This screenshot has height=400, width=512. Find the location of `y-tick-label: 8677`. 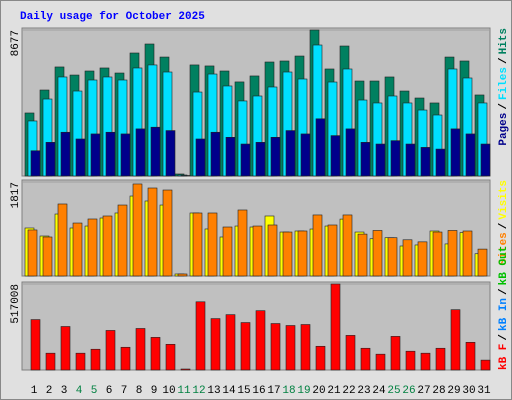

y-tick-label: 8677 is located at coordinates (16, 43).